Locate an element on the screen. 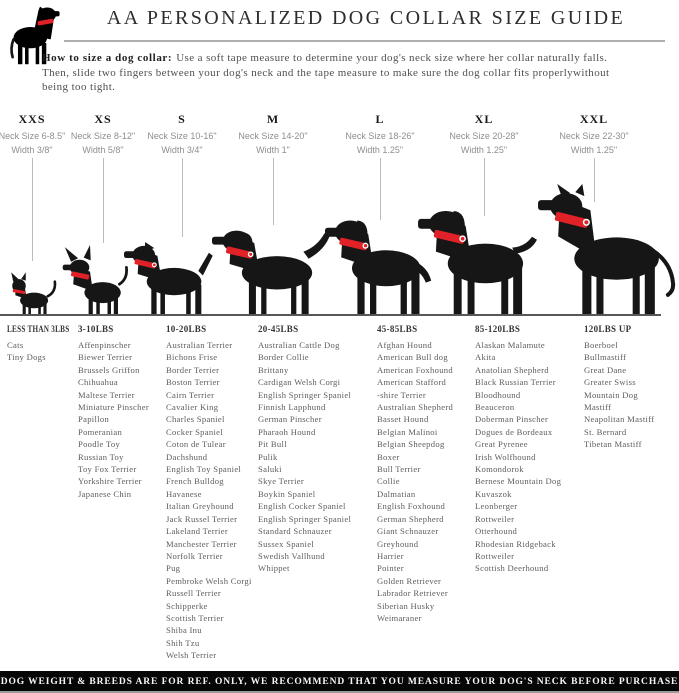 The image size is (679, 693). breed-item: Coton de Tulear is located at coordinates (196, 444).